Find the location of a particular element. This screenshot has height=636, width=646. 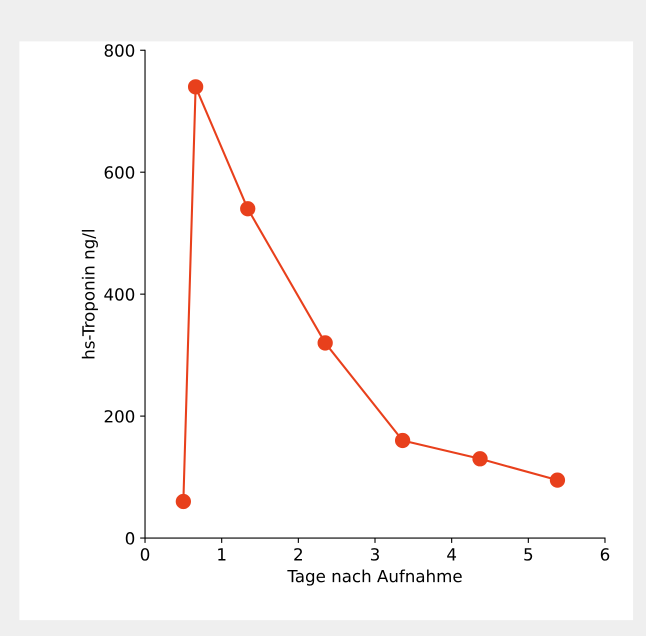

x-tick-label: 5 is located at coordinates (528, 554).